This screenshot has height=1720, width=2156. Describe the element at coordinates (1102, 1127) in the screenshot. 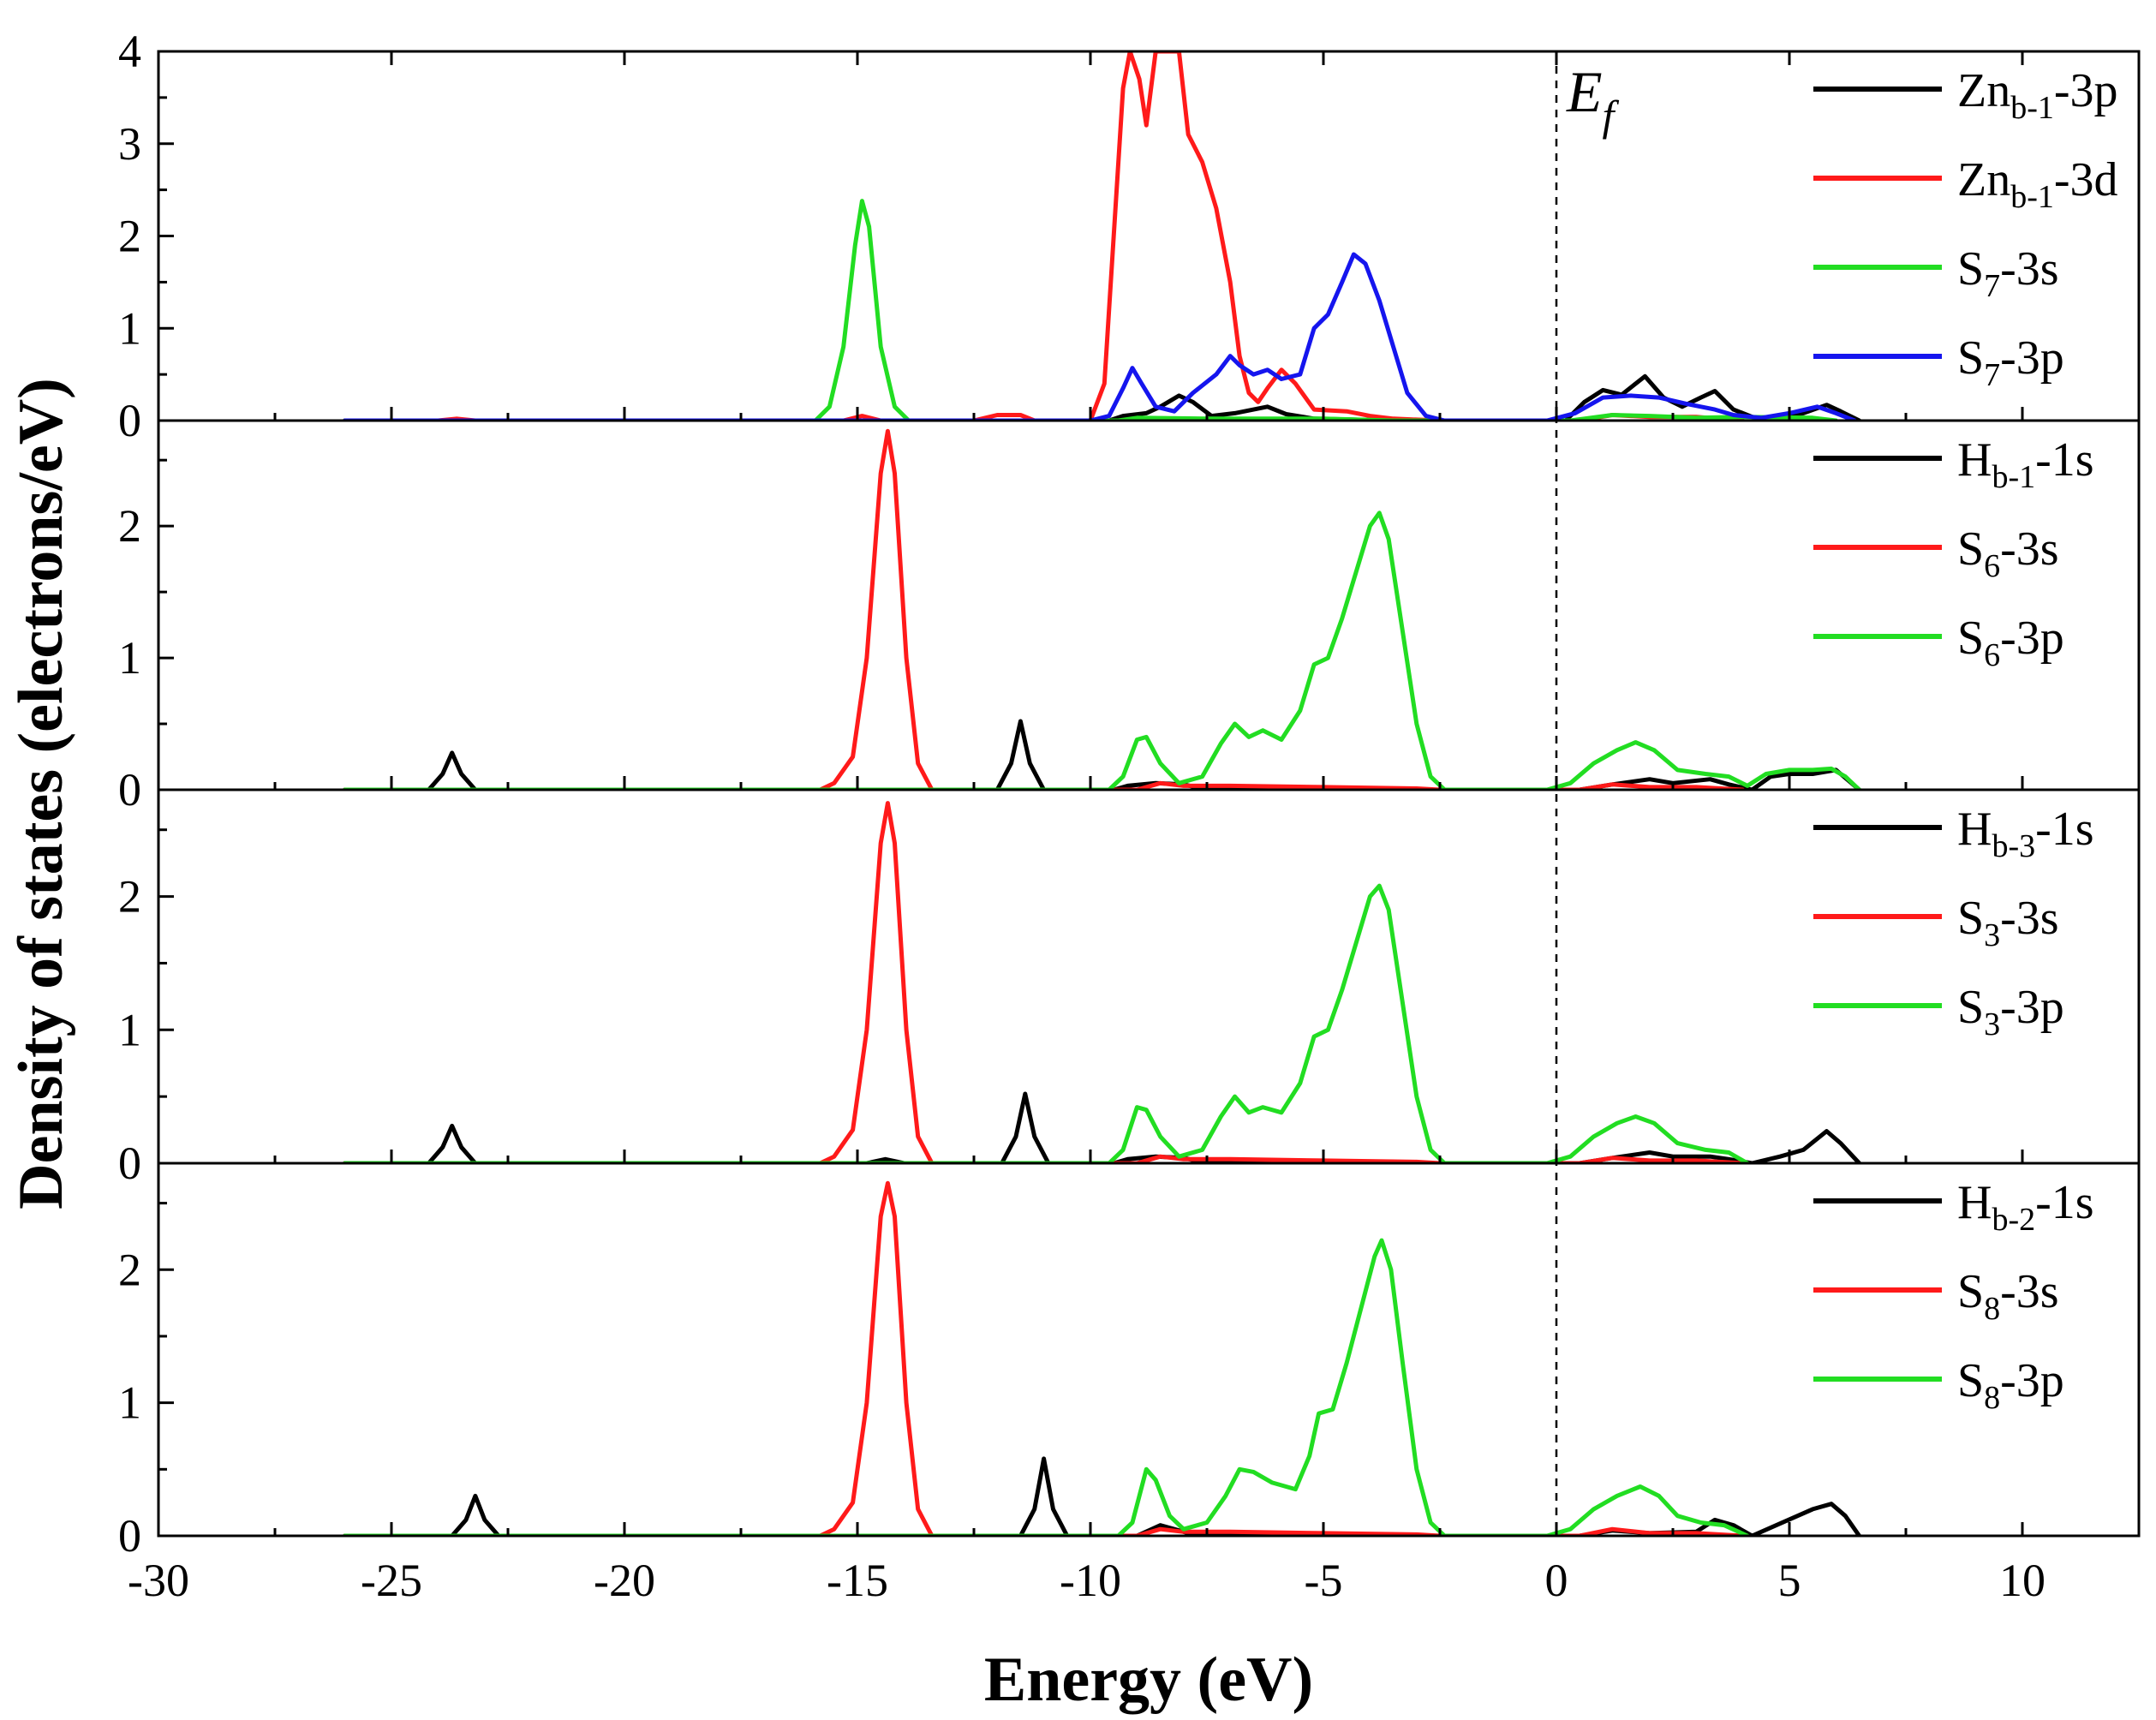

I see `series-line-hb-3-1s` at that location.